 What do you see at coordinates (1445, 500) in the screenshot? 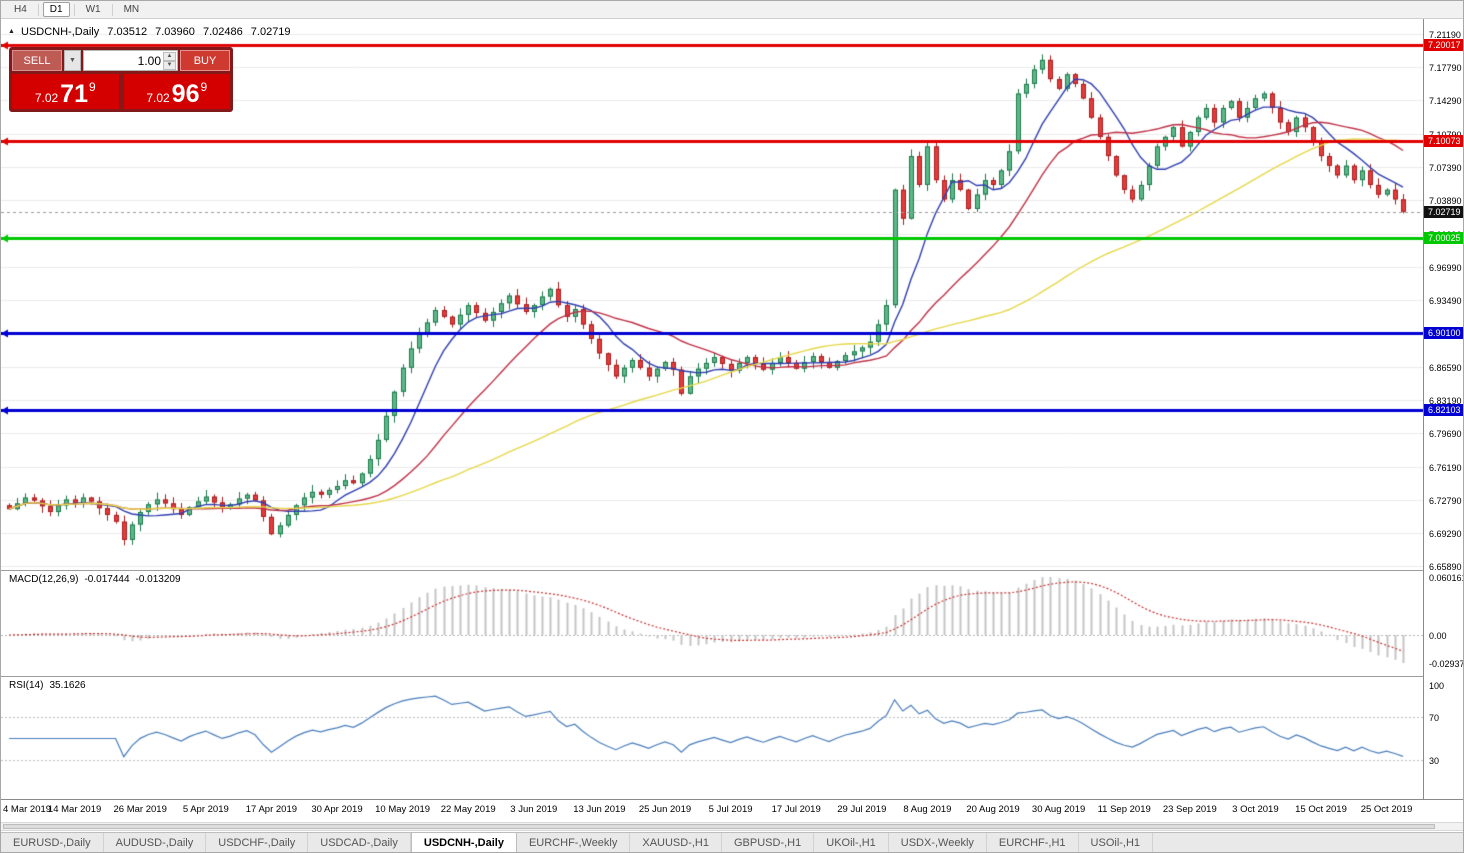
I see `price-scale-label: 6.72790` at bounding box center [1445, 500].